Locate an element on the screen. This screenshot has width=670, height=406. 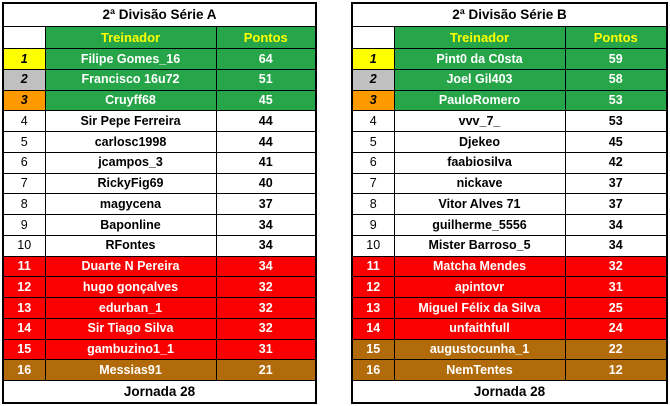
trainer-name-cell: RFontes is located at coordinates (130, 245).